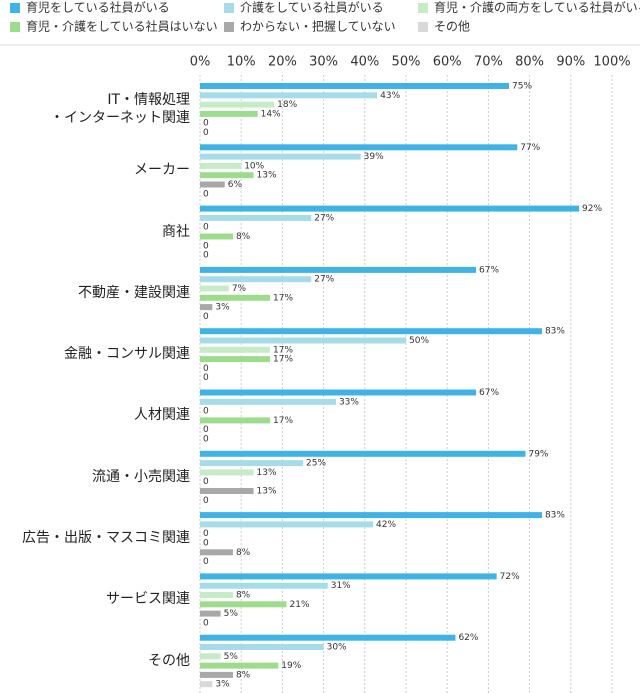  I want to click on category-label: 広告・出版・マスコミ関連, so click(106, 538).